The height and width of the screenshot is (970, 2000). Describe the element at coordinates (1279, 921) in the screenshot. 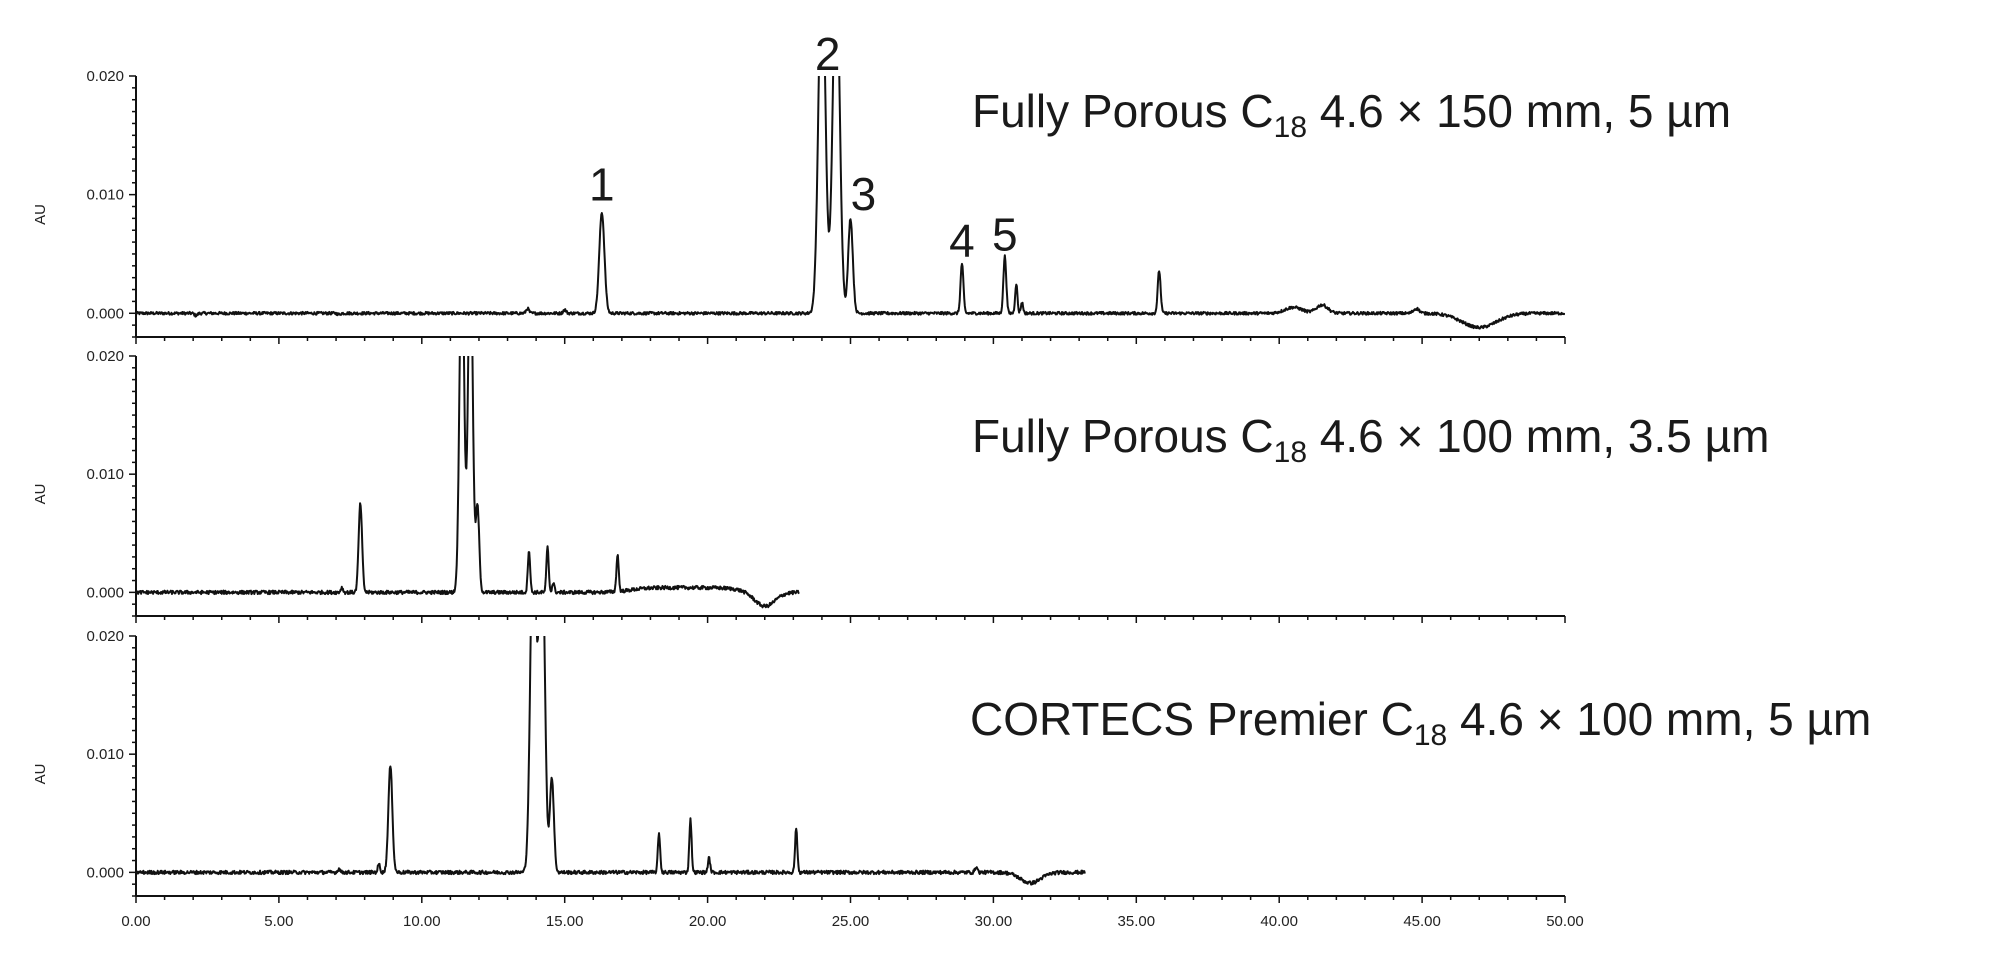

I see `x-tick-label: 40.00` at that location.